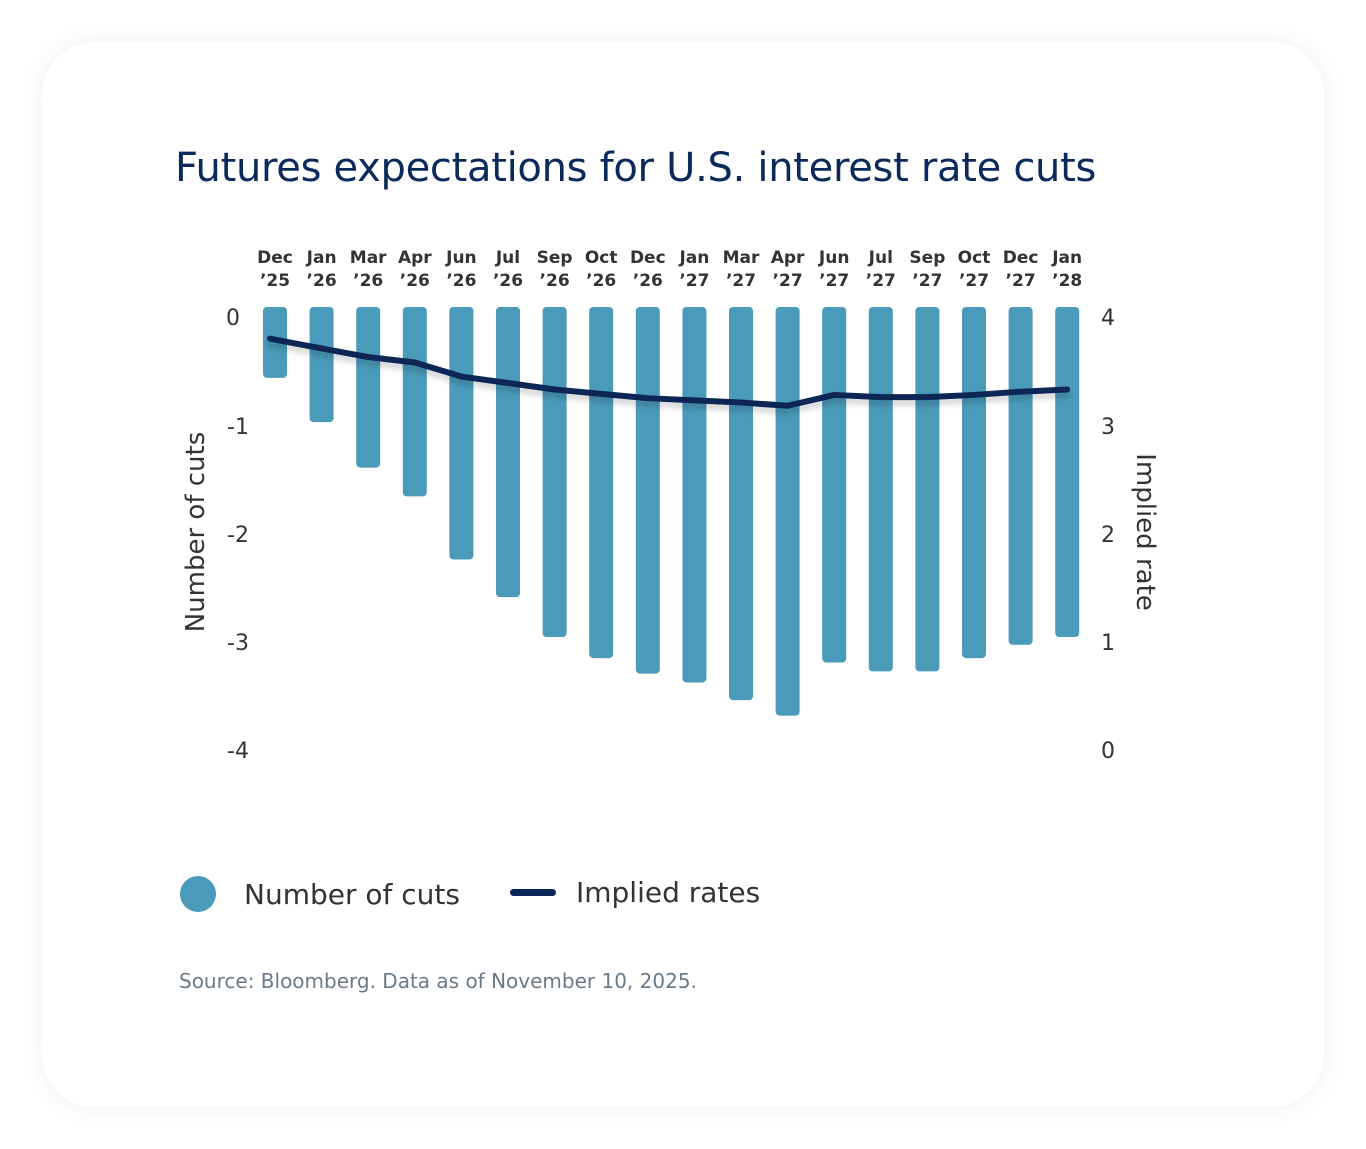 This screenshot has width=1366, height=1149. What do you see at coordinates (1145, 532) in the screenshot?
I see `y-right-label: Implied rate` at bounding box center [1145, 532].